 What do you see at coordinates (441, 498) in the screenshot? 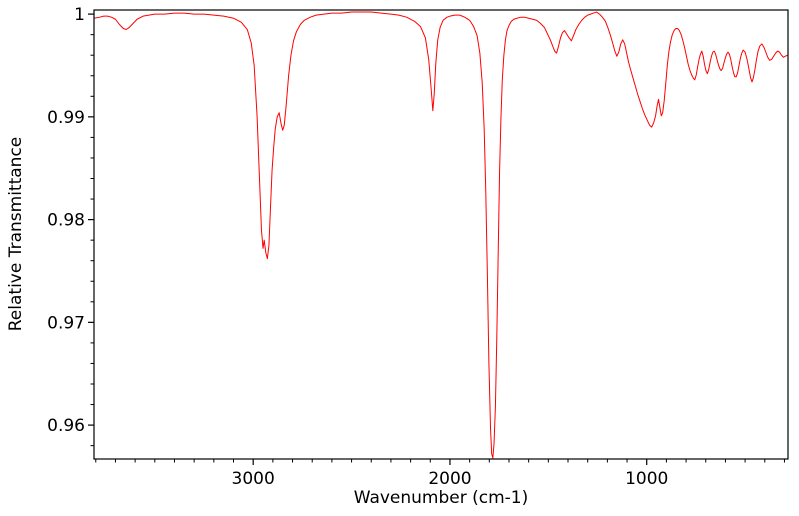
I see `x-axis-label: Wavenumber (cm-1)` at bounding box center [441, 498].